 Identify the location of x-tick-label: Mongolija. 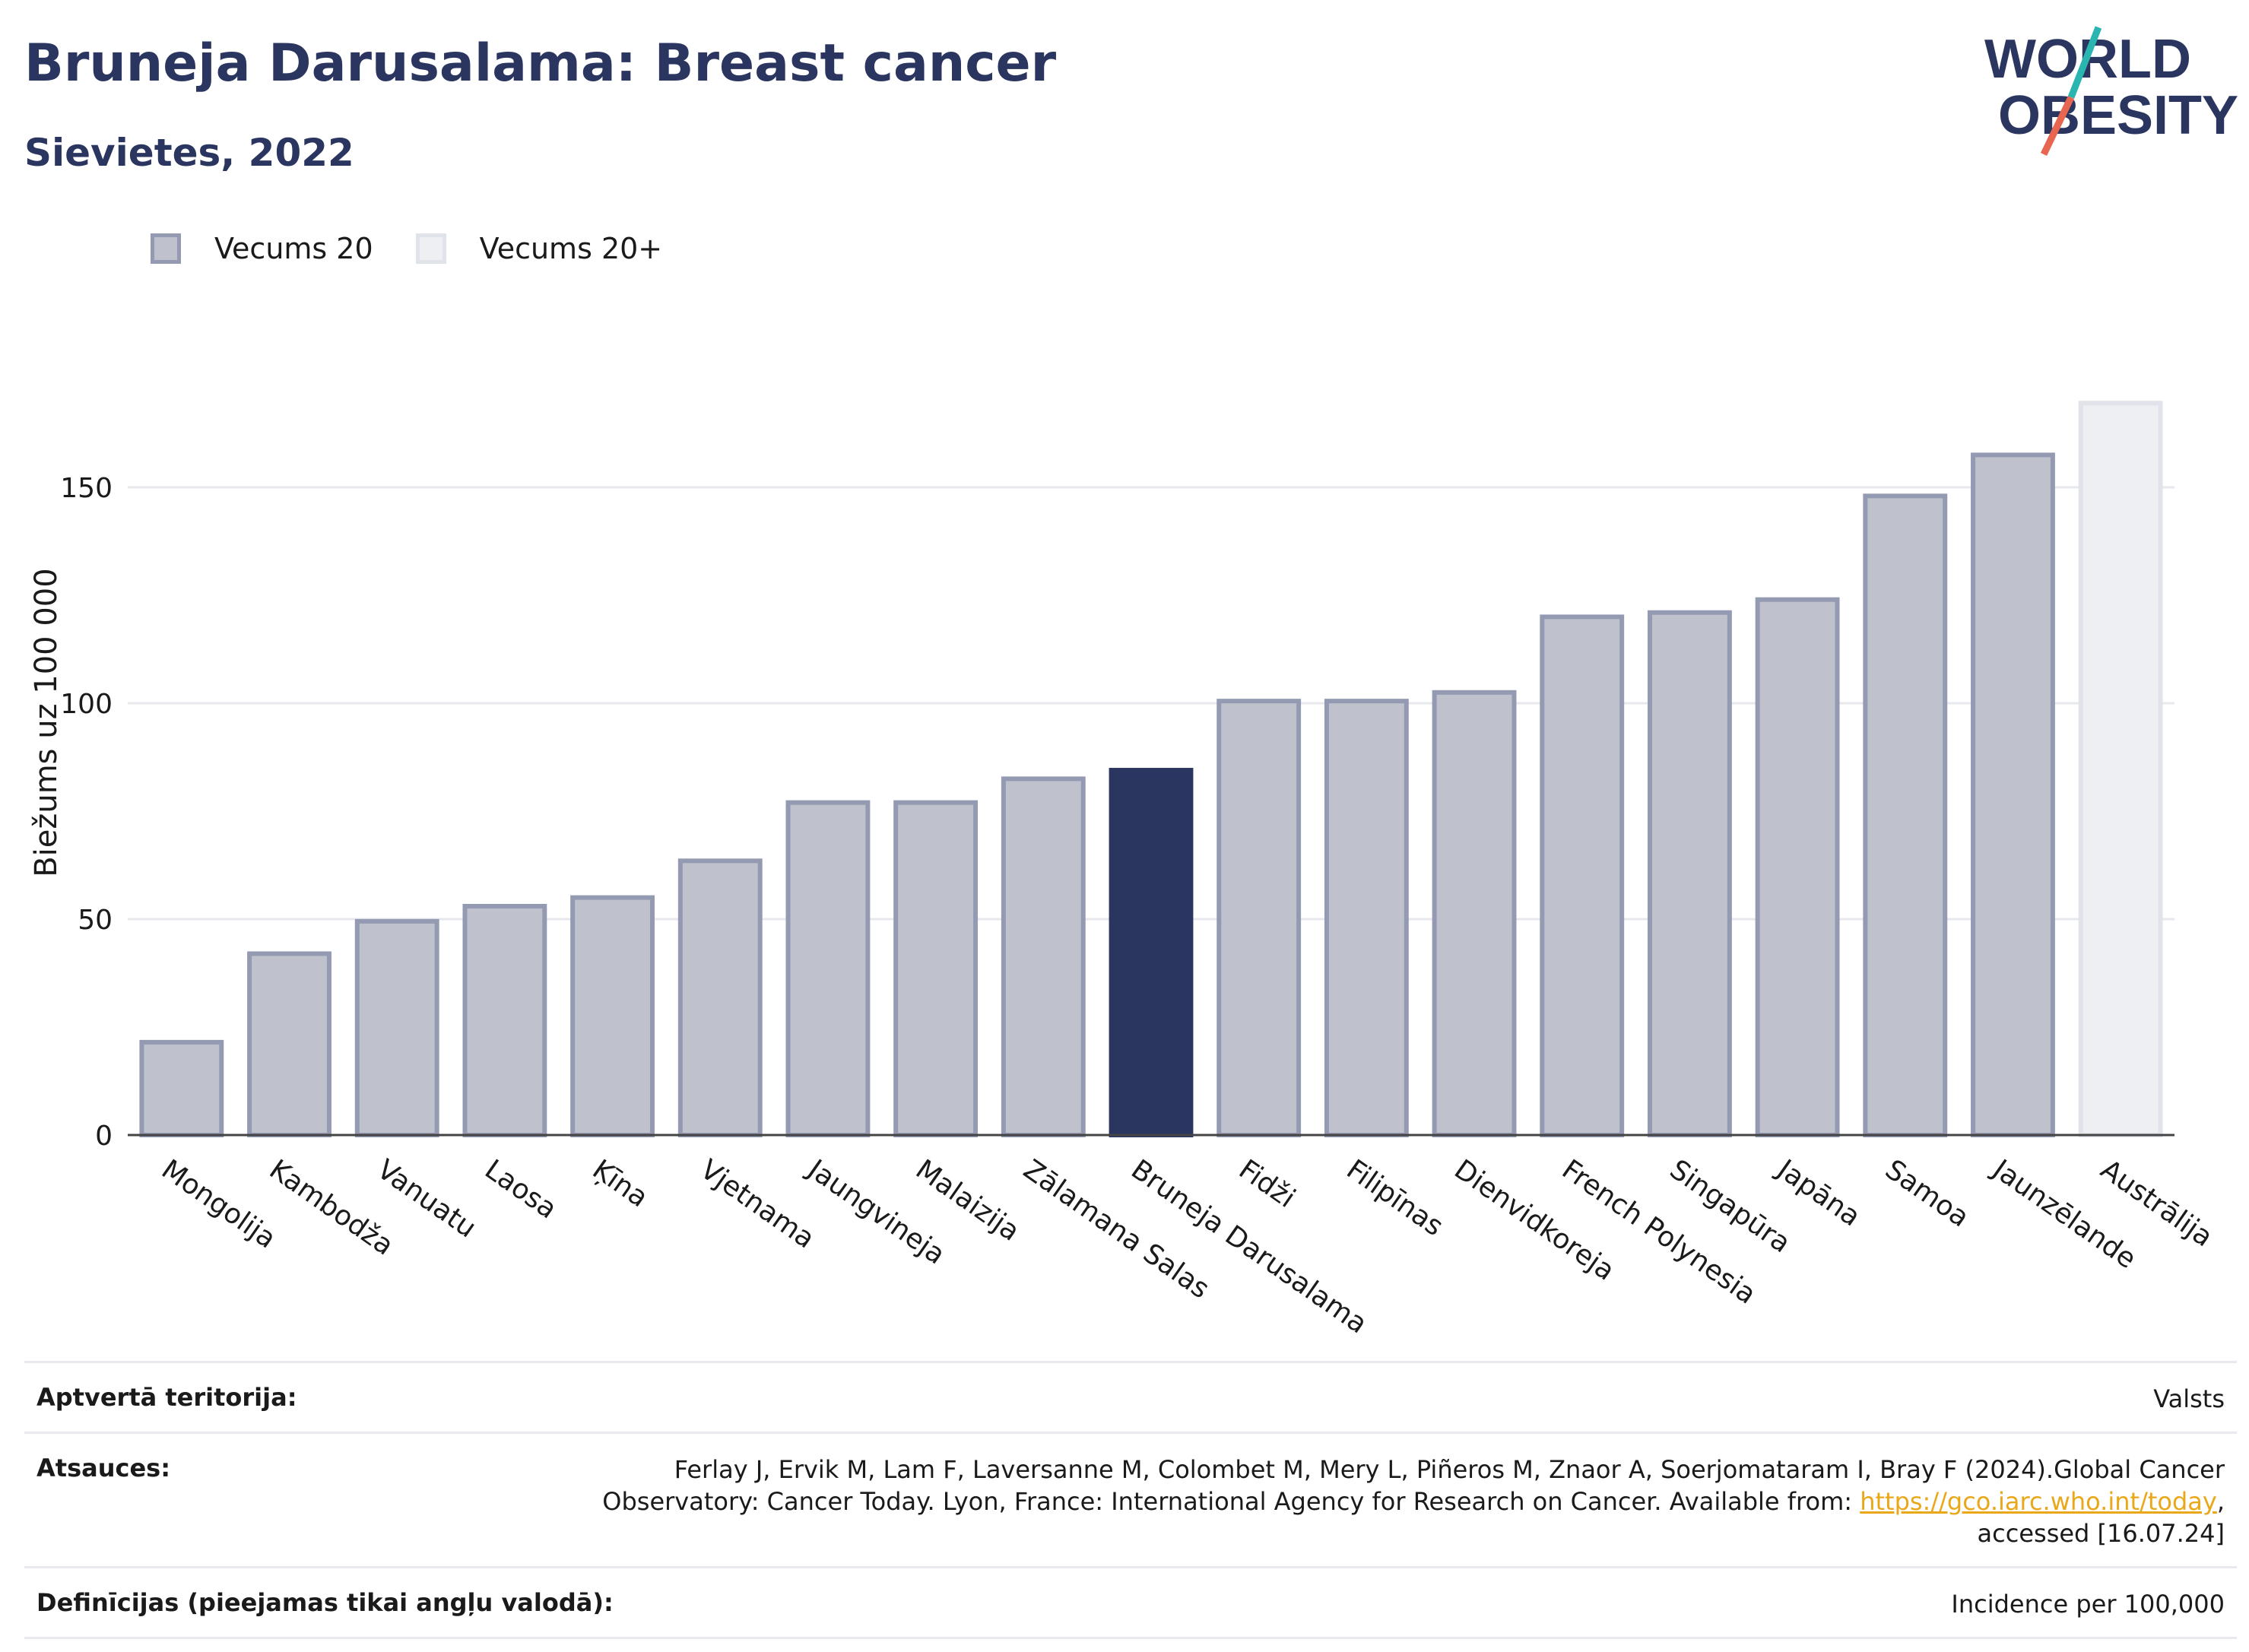
(218, 1204).